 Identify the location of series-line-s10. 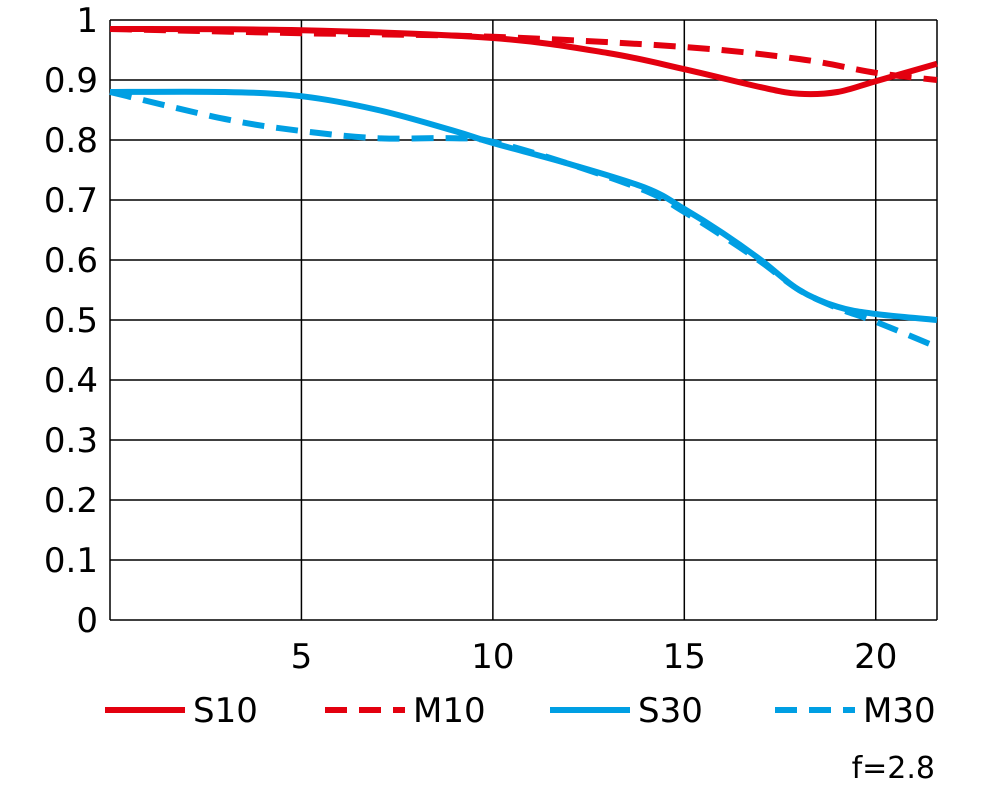
(523, 62).